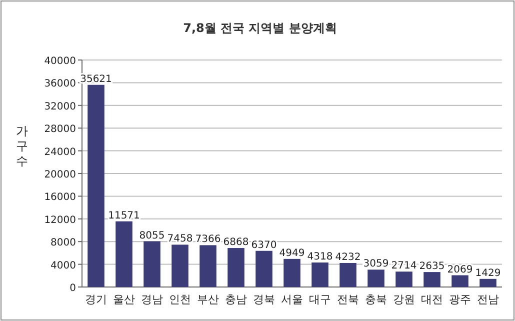  Describe the element at coordinates (320, 299) in the screenshot. I see `x-tick-label: 대구` at that location.